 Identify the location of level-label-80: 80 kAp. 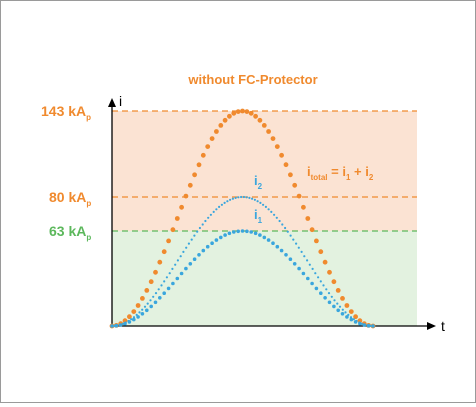
(70, 198).